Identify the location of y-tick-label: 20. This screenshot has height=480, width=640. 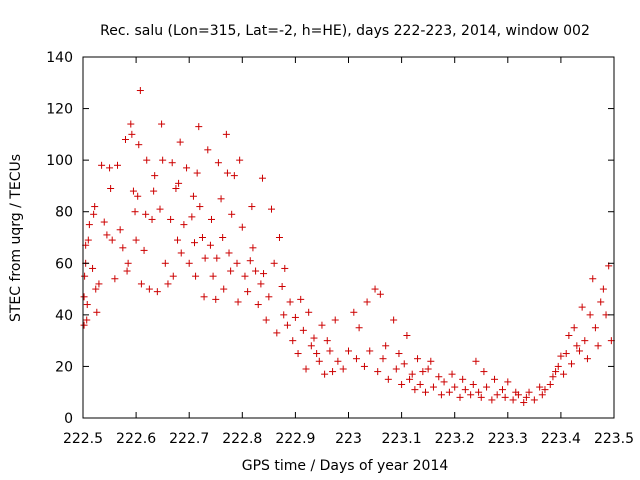
(64, 367).